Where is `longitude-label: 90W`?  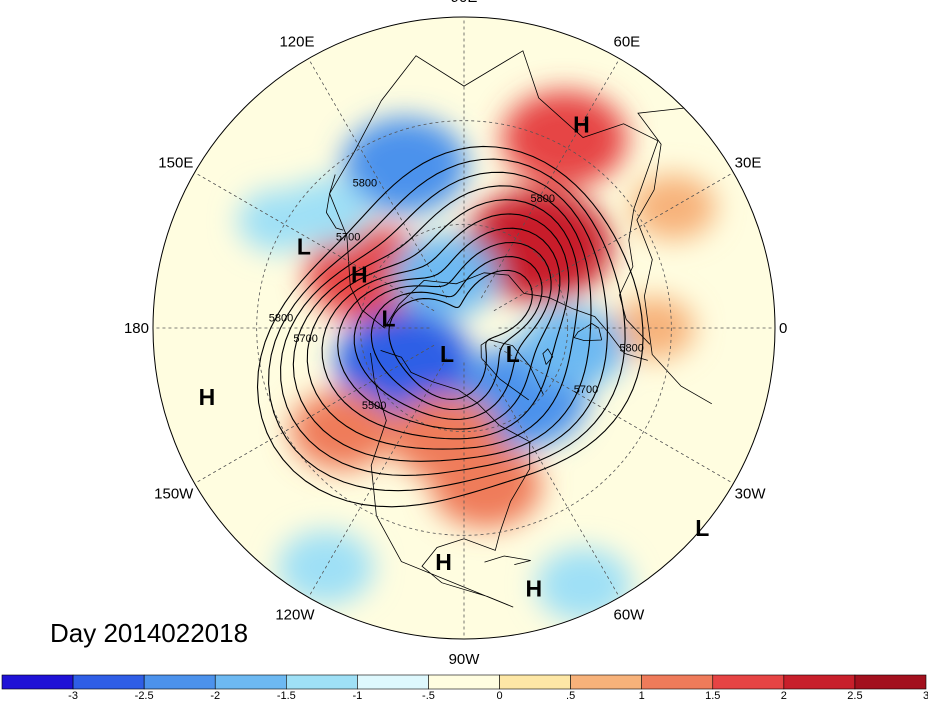
longitude-label: 90W is located at coordinates (465, 659).